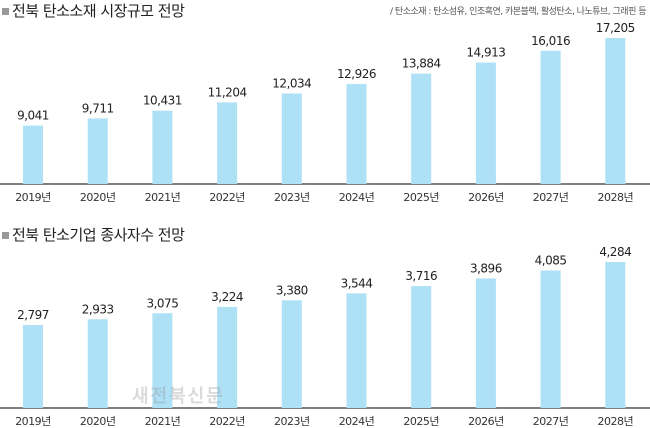 The height and width of the screenshot is (428, 650). What do you see at coordinates (615, 252) in the screenshot?
I see `data-label: 4,284` at bounding box center [615, 252].